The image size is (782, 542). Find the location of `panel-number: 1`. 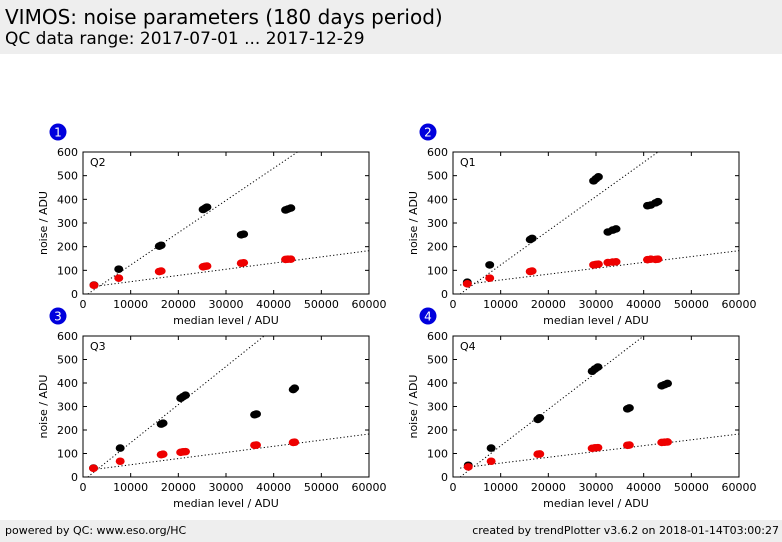

panel-number: 1 is located at coordinates (58, 133).